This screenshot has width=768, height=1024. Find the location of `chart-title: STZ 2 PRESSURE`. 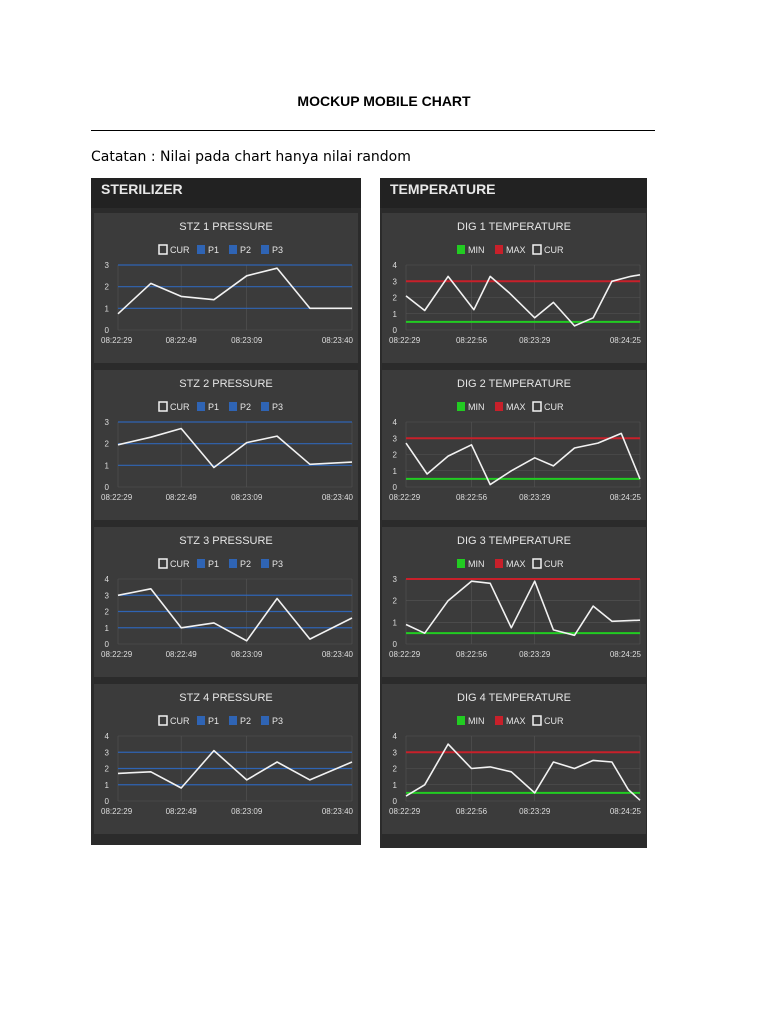

chart-title: STZ 2 PRESSURE is located at coordinates (226, 384).